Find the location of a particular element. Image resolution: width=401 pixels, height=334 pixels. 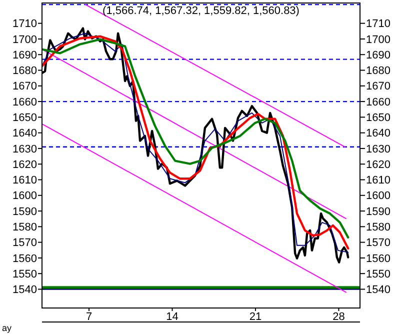

y-tick-label: 1540 is located at coordinates (24, 290).